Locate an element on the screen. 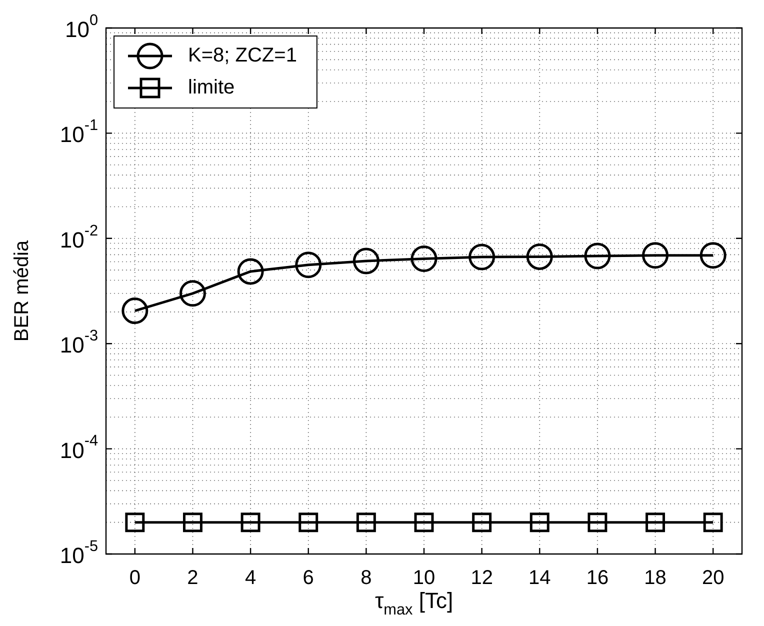 The width and height of the screenshot is (764, 626). x-tick-label: 0 is located at coordinates (134, 578).